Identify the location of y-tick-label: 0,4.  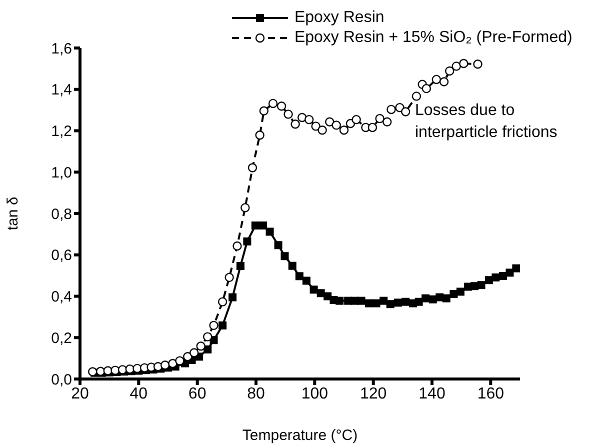
(61, 297).